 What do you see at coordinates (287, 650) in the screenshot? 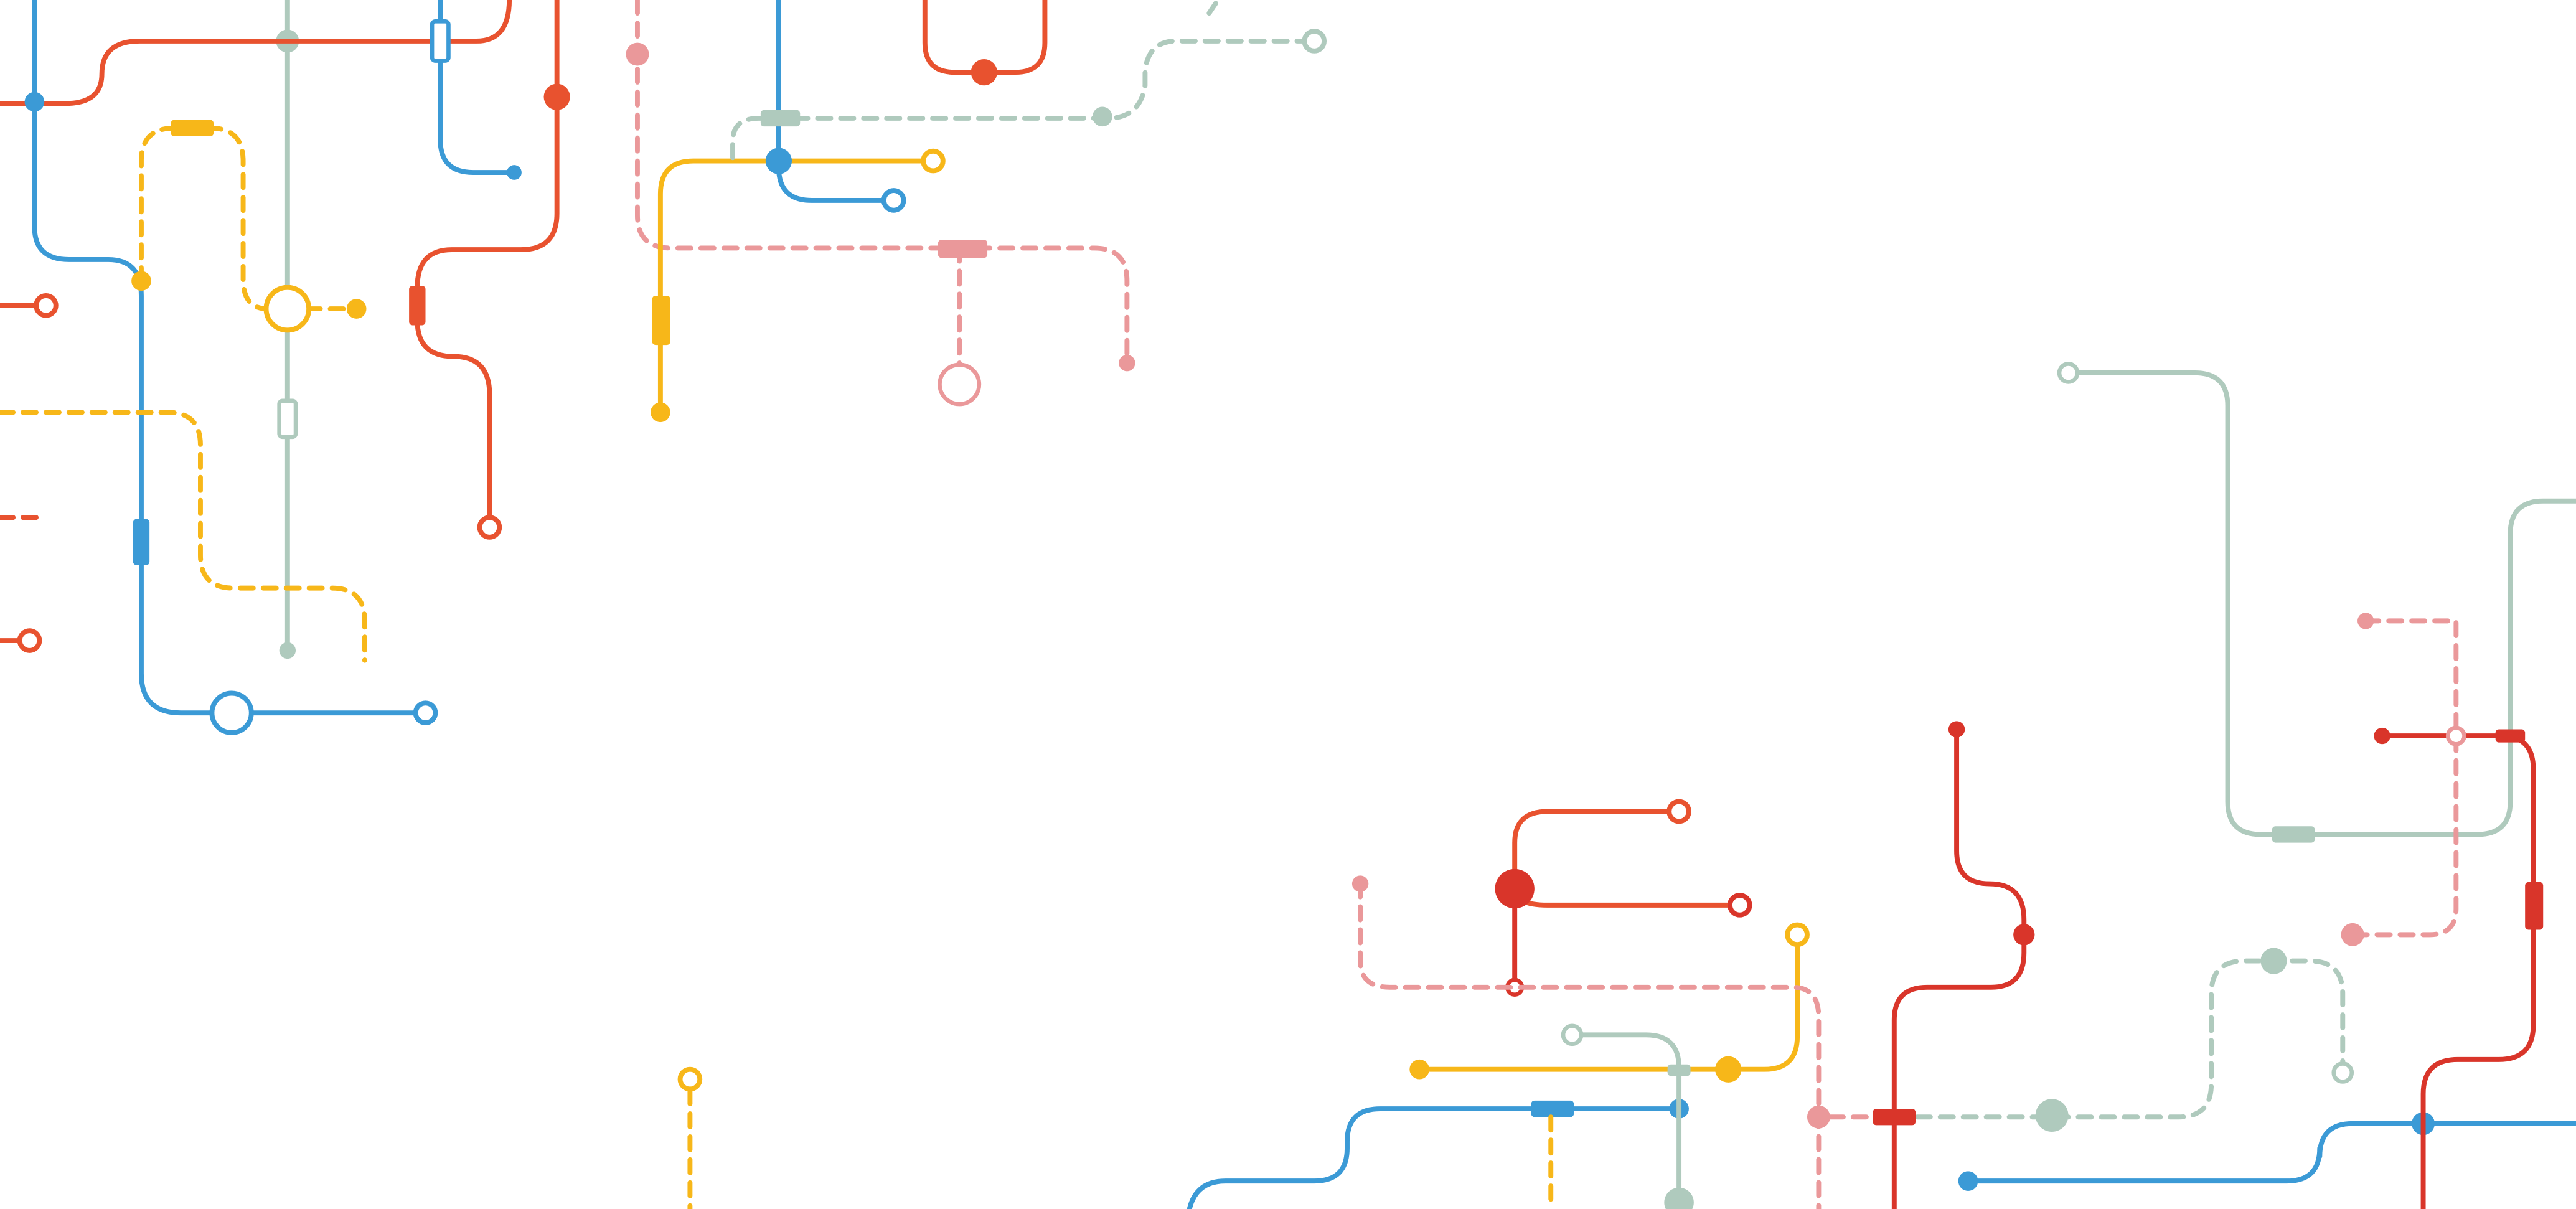
I see `station-sage-bottom` at bounding box center [287, 650].